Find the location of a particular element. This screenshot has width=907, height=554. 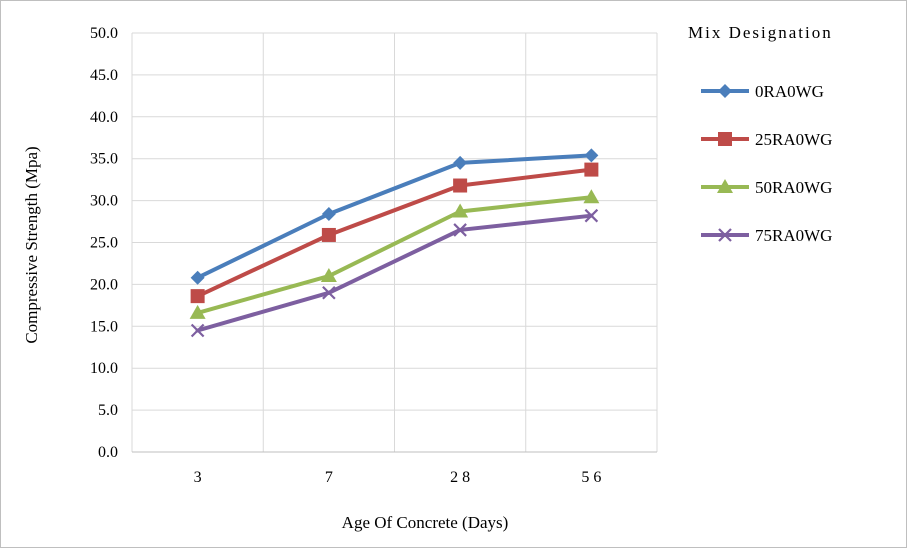

y-axis-title: Compressive Strength (Mpa) is located at coordinates (31, 244).